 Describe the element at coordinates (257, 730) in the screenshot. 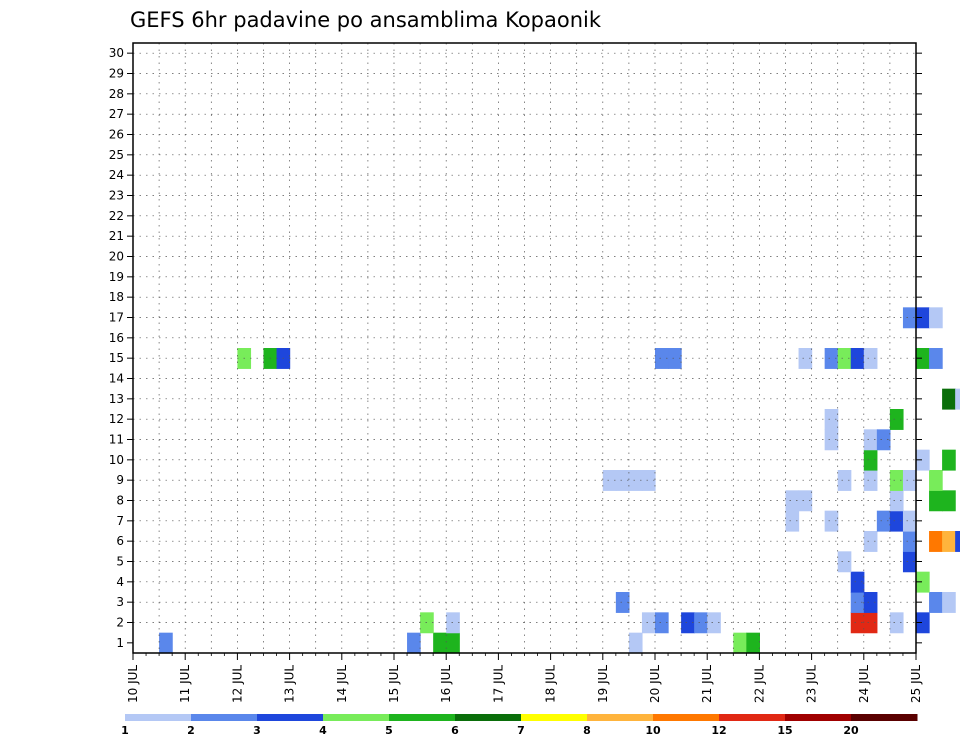

I see `legend-label: 3` at that location.